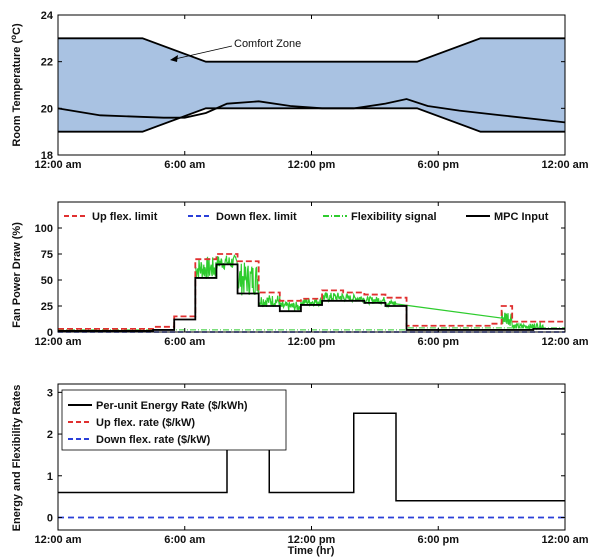  Describe the element at coordinates (47, 307) in the screenshot. I see `y-tick-label: 25` at that location.